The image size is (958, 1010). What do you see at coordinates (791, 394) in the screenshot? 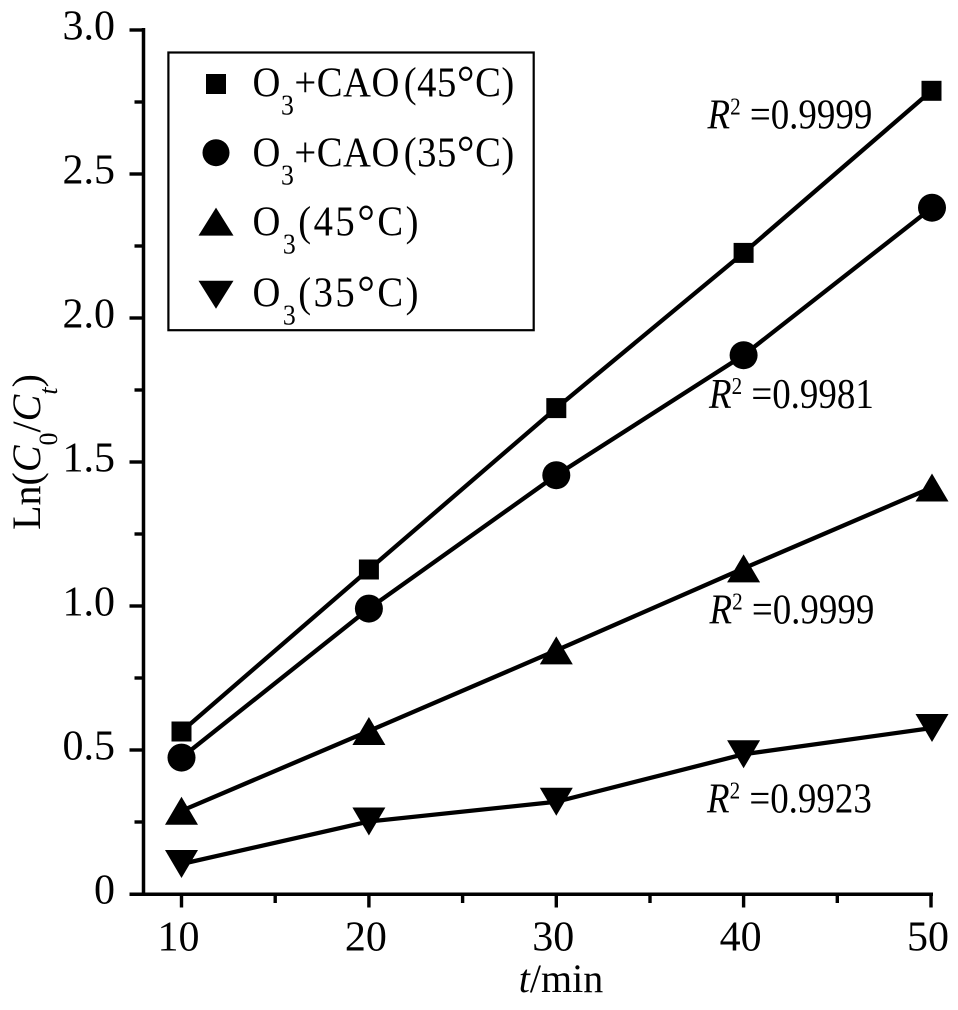
I see `svg-text: R2 =0.9981` at bounding box center [791, 394].